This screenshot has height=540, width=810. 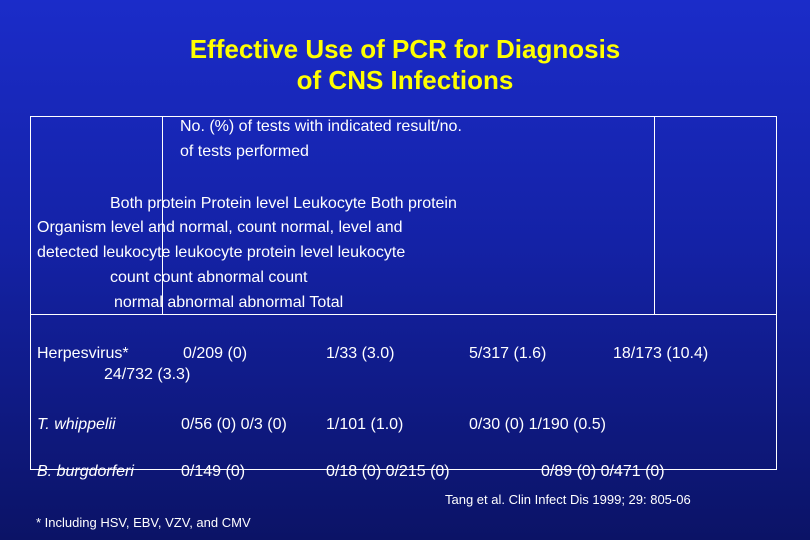 What do you see at coordinates (147, 374) in the screenshot?
I see `row-total: 24/732 (3.3)` at bounding box center [147, 374].